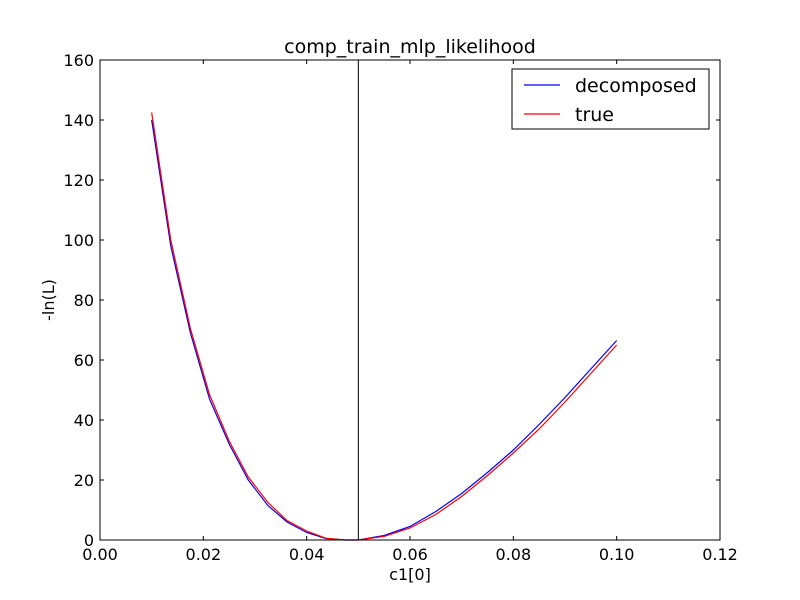 The width and height of the screenshot is (800, 600). I want to click on y-tick-label: 160, so click(78, 60).